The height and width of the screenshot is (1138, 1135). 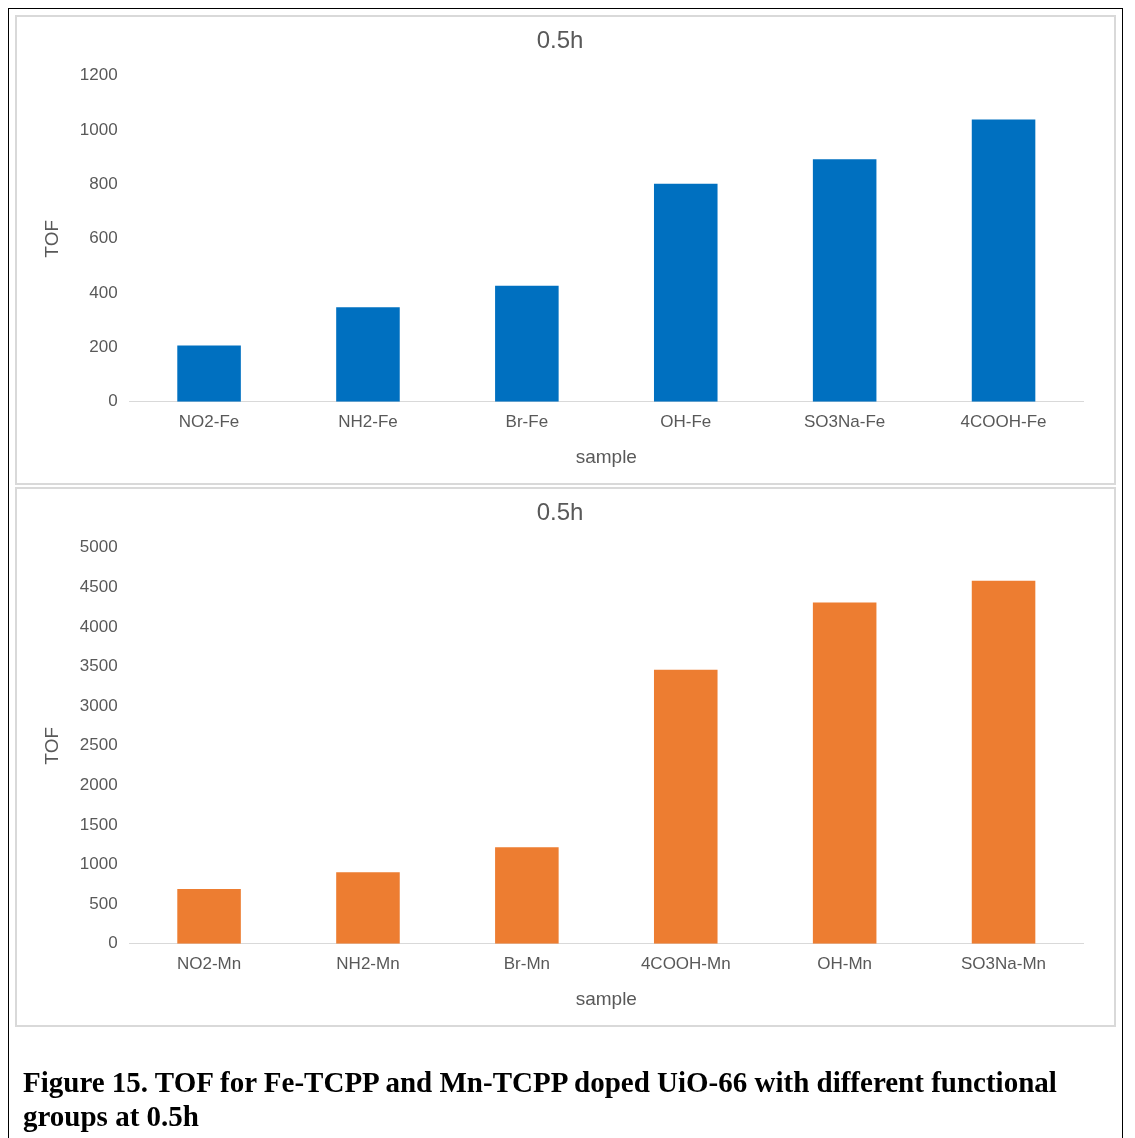 What do you see at coordinates (98, 626) in the screenshot?
I see `y-tick-label: 4000` at bounding box center [98, 626].